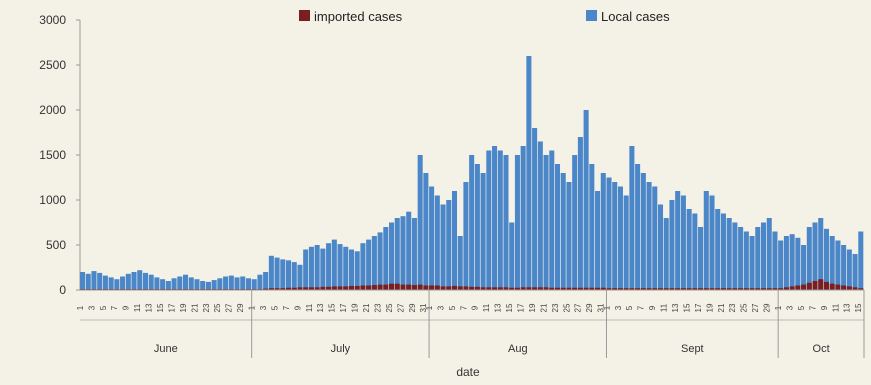 The height and width of the screenshot is (385, 871). I want to click on x-tick-label: 21, so click(721, 307).